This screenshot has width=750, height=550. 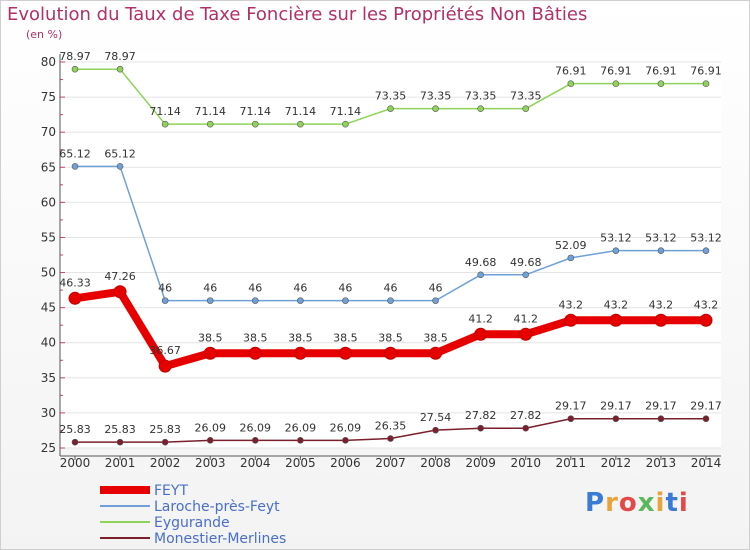 What do you see at coordinates (661, 71) in the screenshot?
I see `data-label: 76.91` at bounding box center [661, 71].